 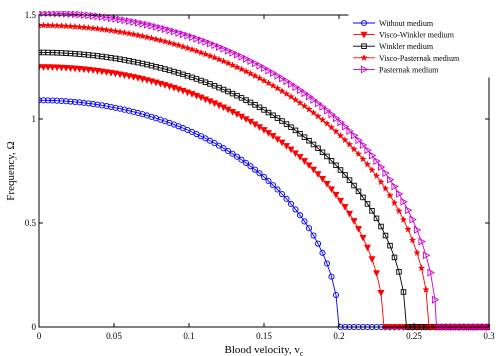 What do you see at coordinates (34, 119) in the screenshot?
I see `y-tick-label: 1` at bounding box center [34, 119].